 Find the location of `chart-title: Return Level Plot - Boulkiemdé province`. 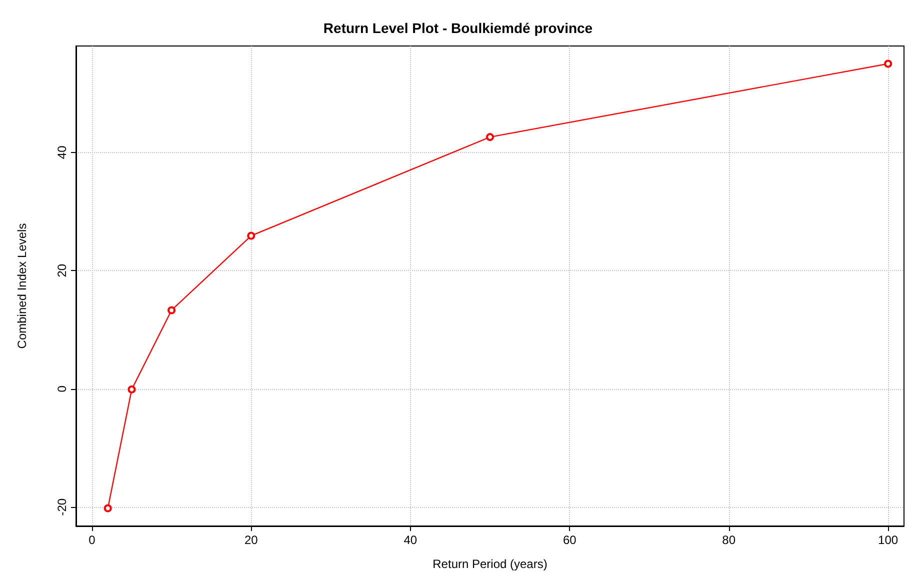

chart-title: Return Level Plot - Boulkiemdé province is located at coordinates (458, 28).